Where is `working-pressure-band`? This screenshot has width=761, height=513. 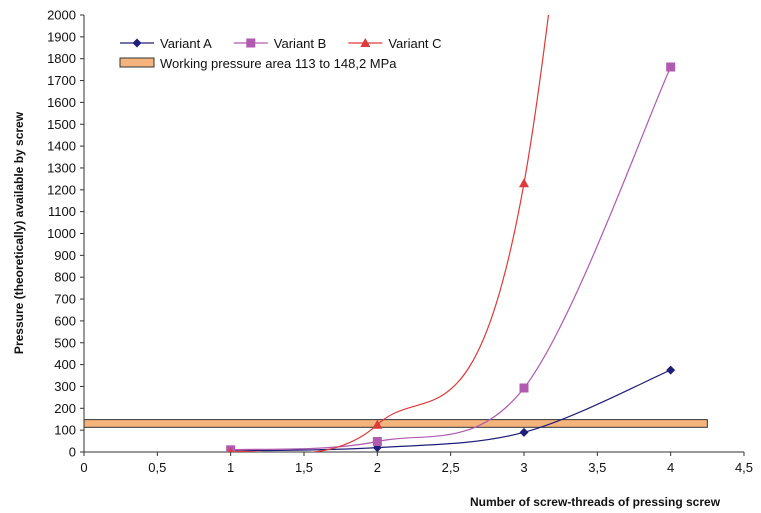
working-pressure-band is located at coordinates (395, 423).